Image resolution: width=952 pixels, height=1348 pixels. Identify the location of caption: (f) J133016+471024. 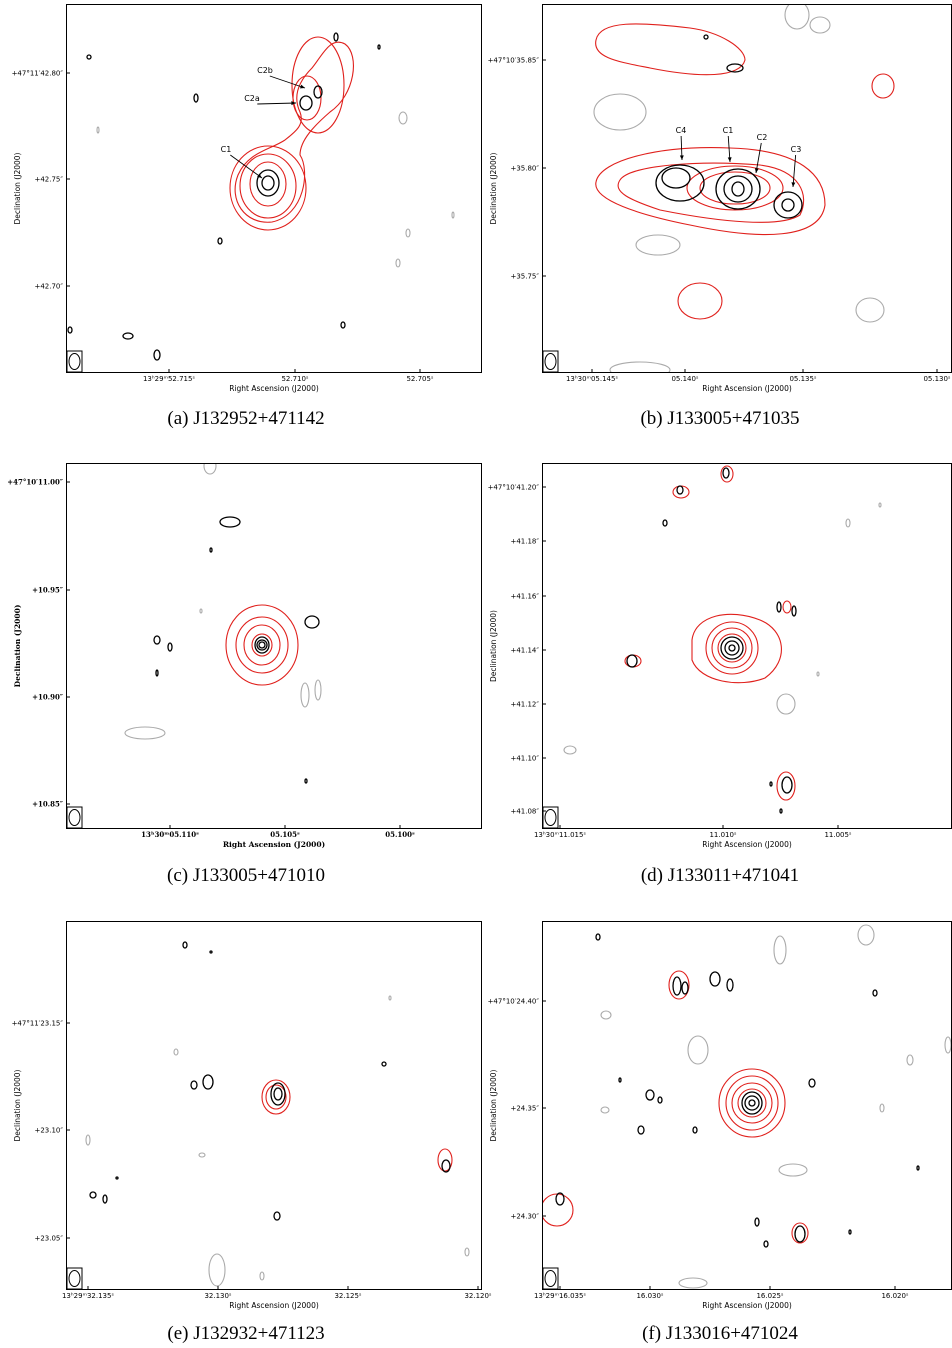
(720, 1333).